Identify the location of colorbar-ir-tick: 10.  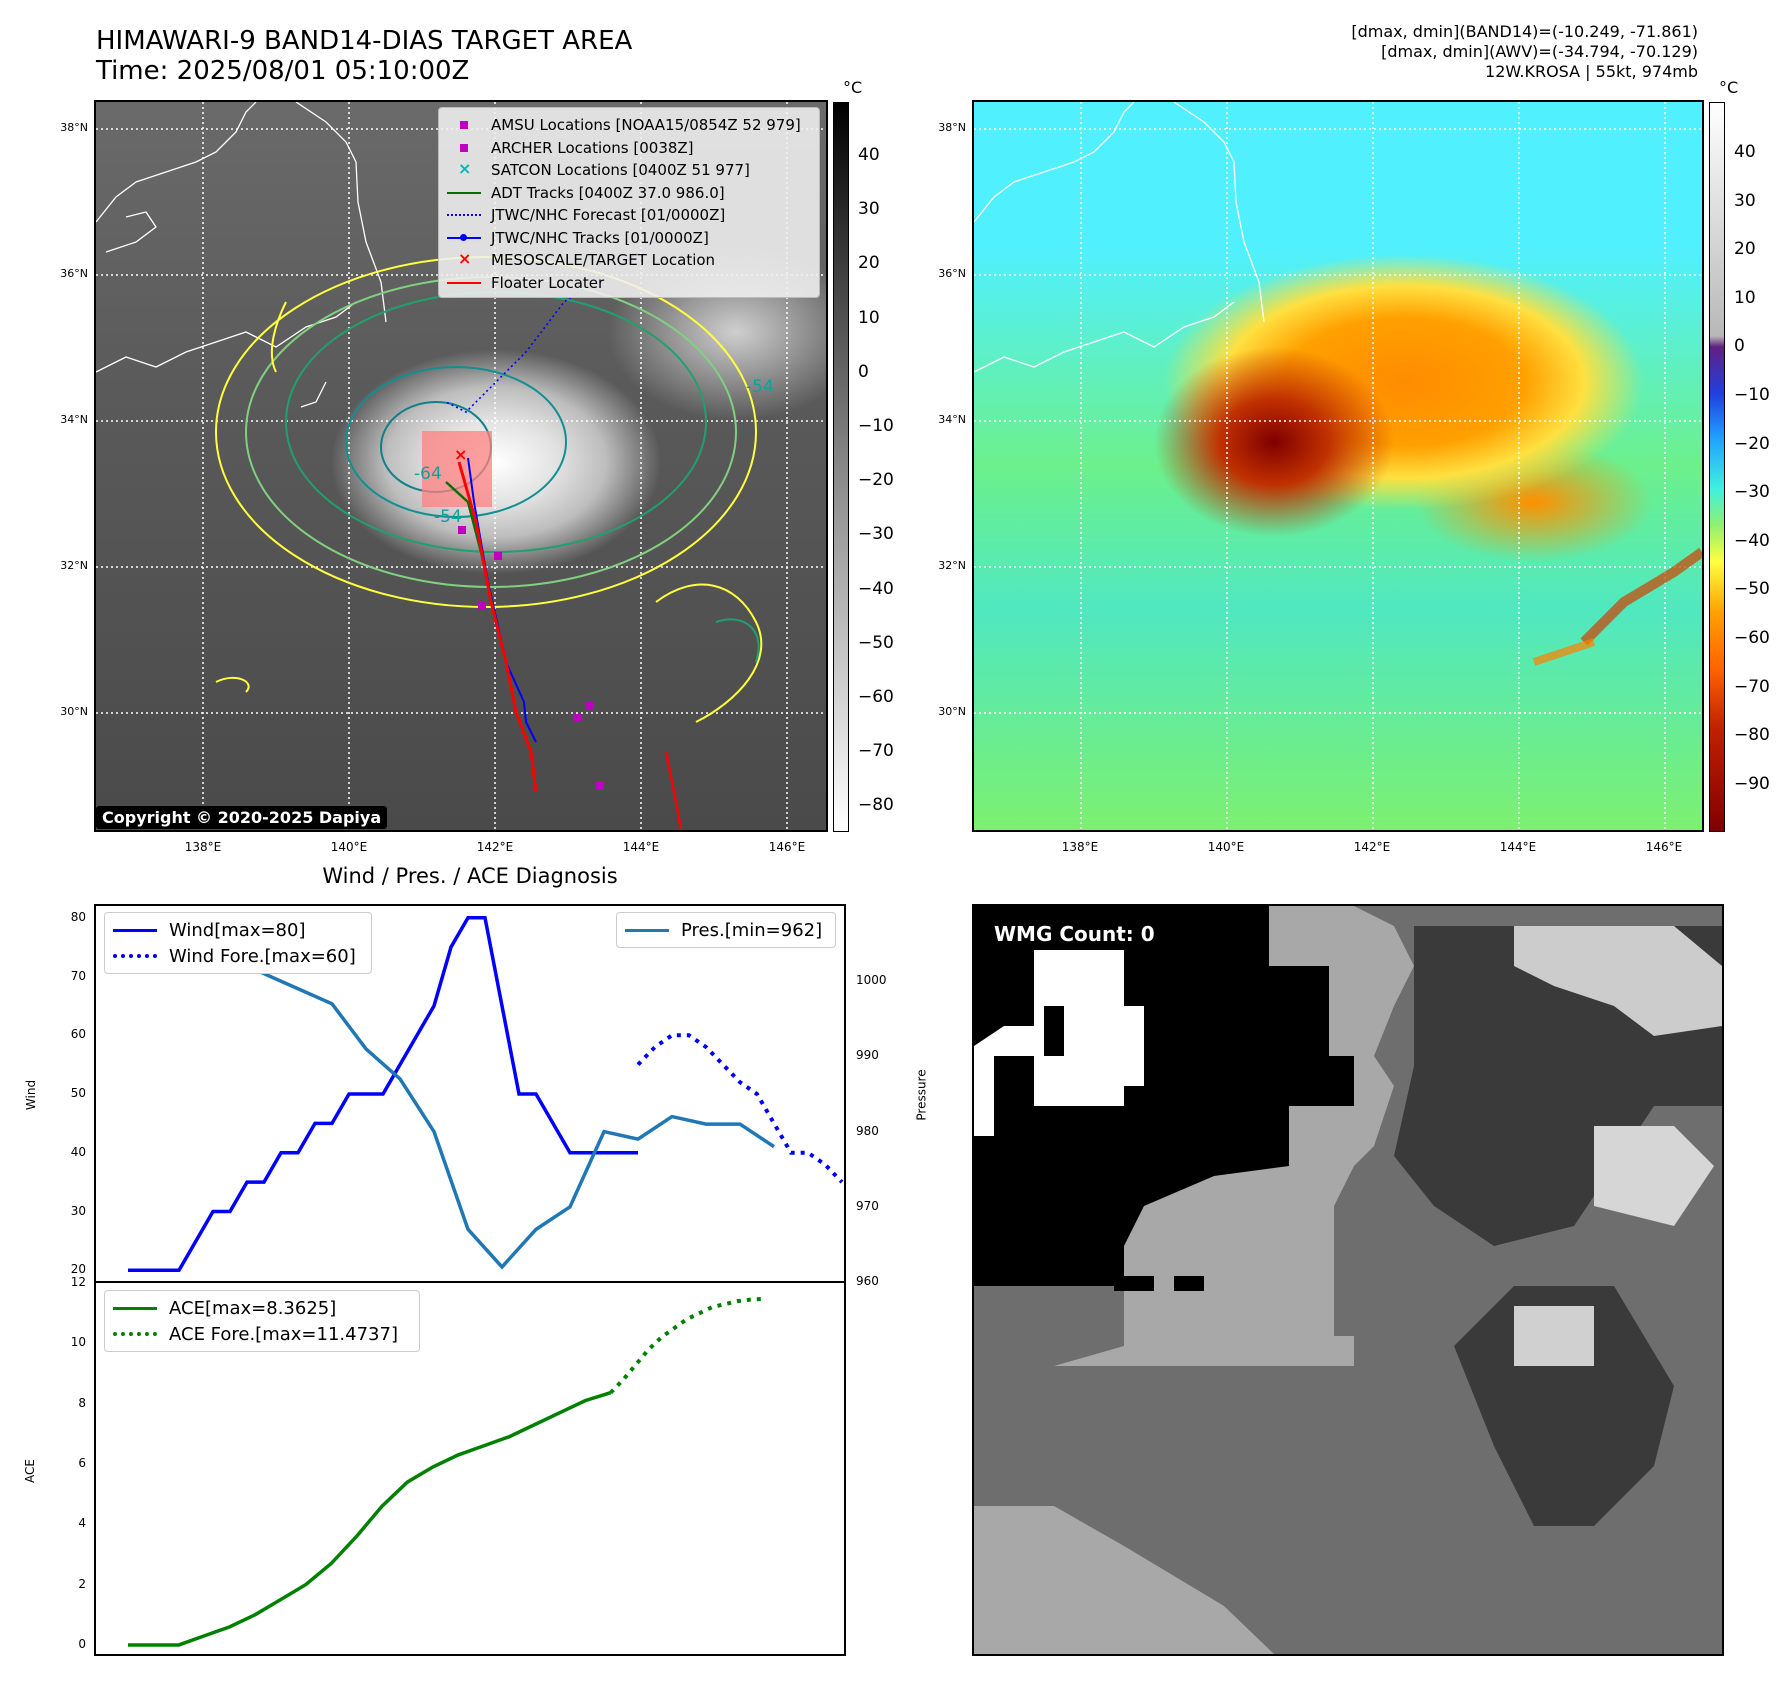
(869, 317).